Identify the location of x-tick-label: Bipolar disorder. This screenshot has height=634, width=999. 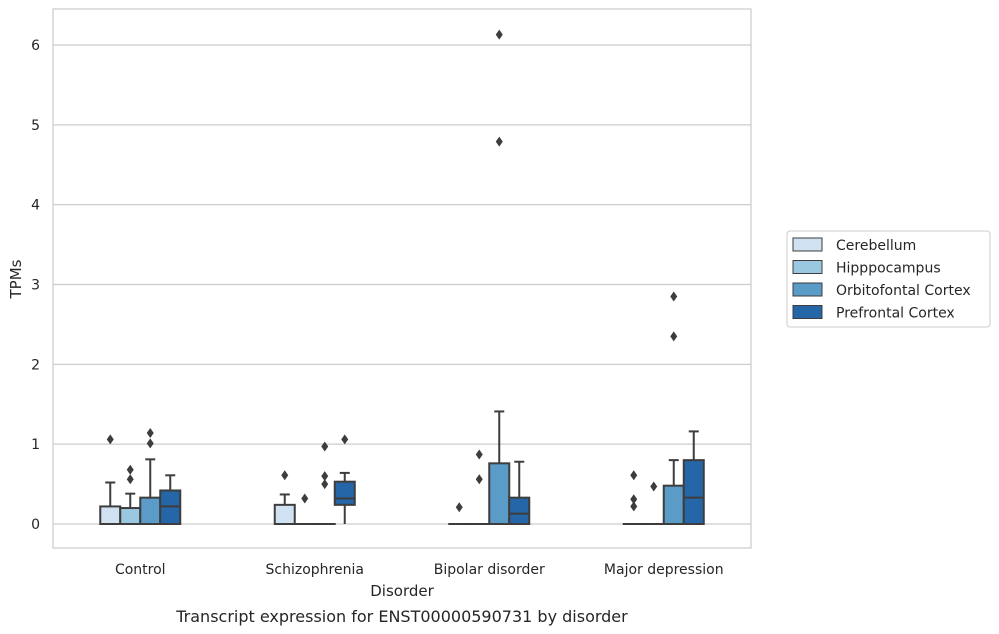
(489, 570).